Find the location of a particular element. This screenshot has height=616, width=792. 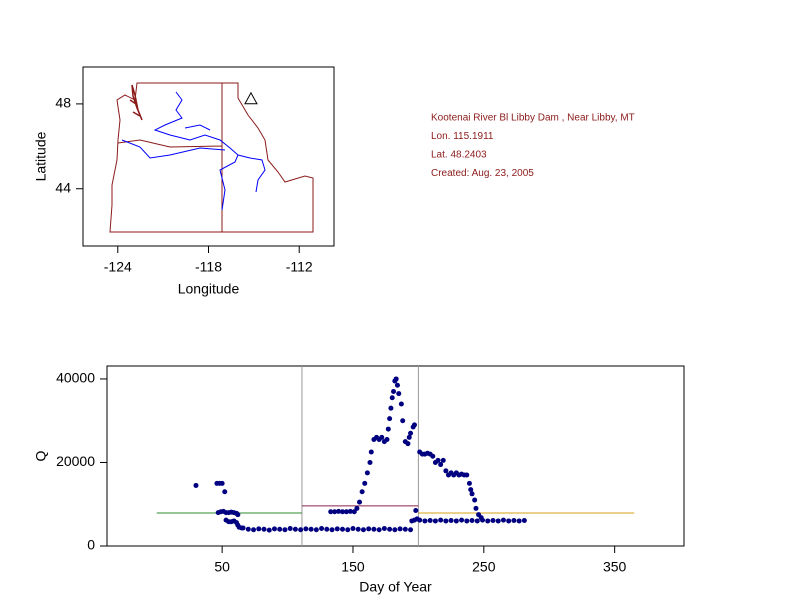

x-tick-label: 150 is located at coordinates (353, 567).